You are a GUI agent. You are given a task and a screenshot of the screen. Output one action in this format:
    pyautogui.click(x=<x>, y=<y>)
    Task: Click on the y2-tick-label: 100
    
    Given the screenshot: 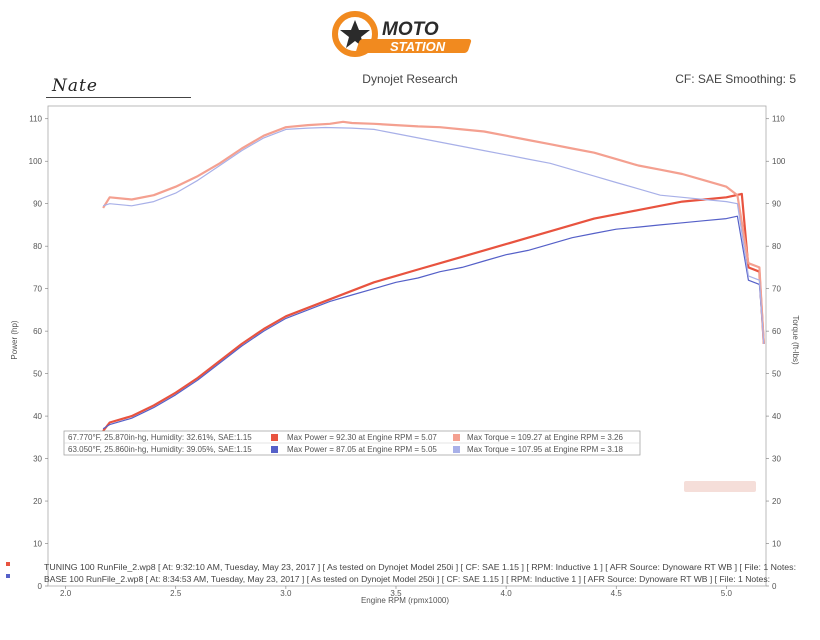 What is the action you would take?
    pyautogui.click(x=779, y=161)
    